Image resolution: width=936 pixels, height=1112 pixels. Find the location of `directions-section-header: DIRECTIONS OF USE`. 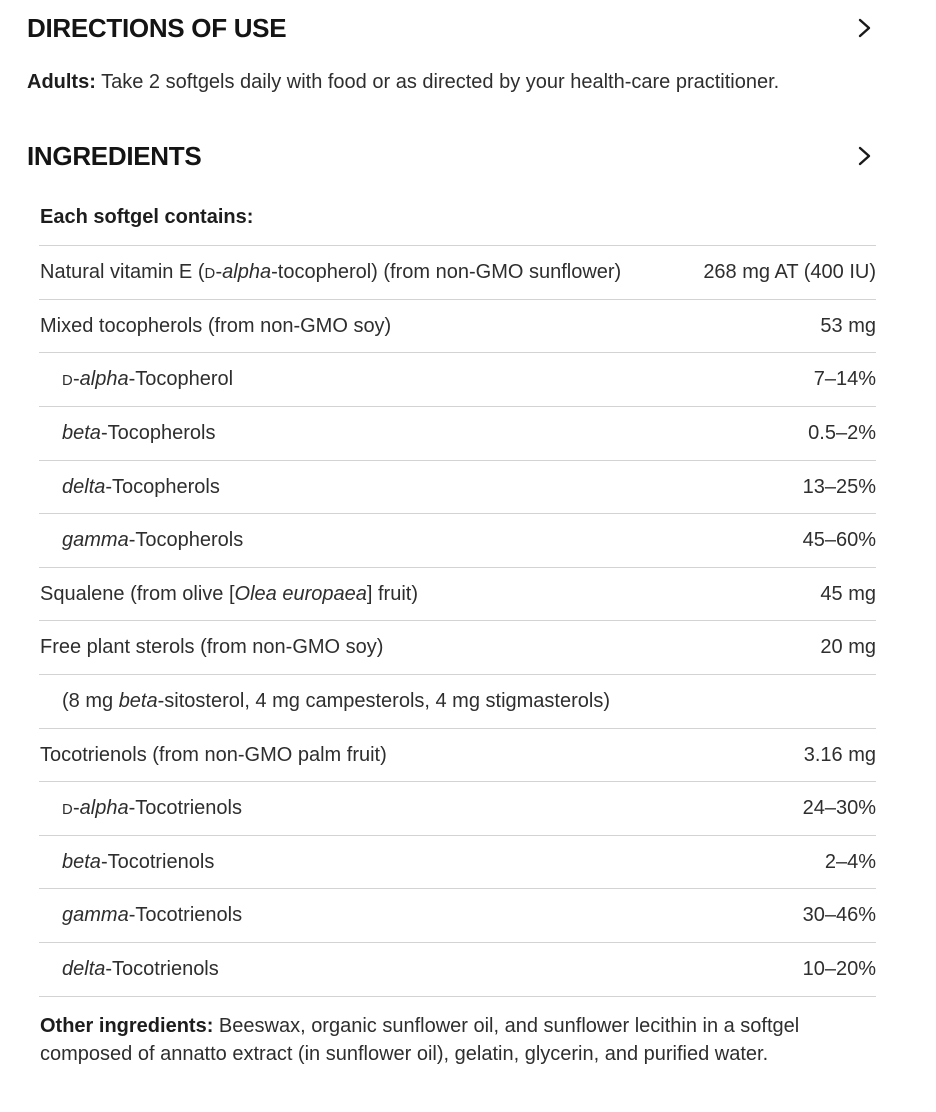

directions-section-header: DIRECTIONS OF USE is located at coordinates (451, 28).